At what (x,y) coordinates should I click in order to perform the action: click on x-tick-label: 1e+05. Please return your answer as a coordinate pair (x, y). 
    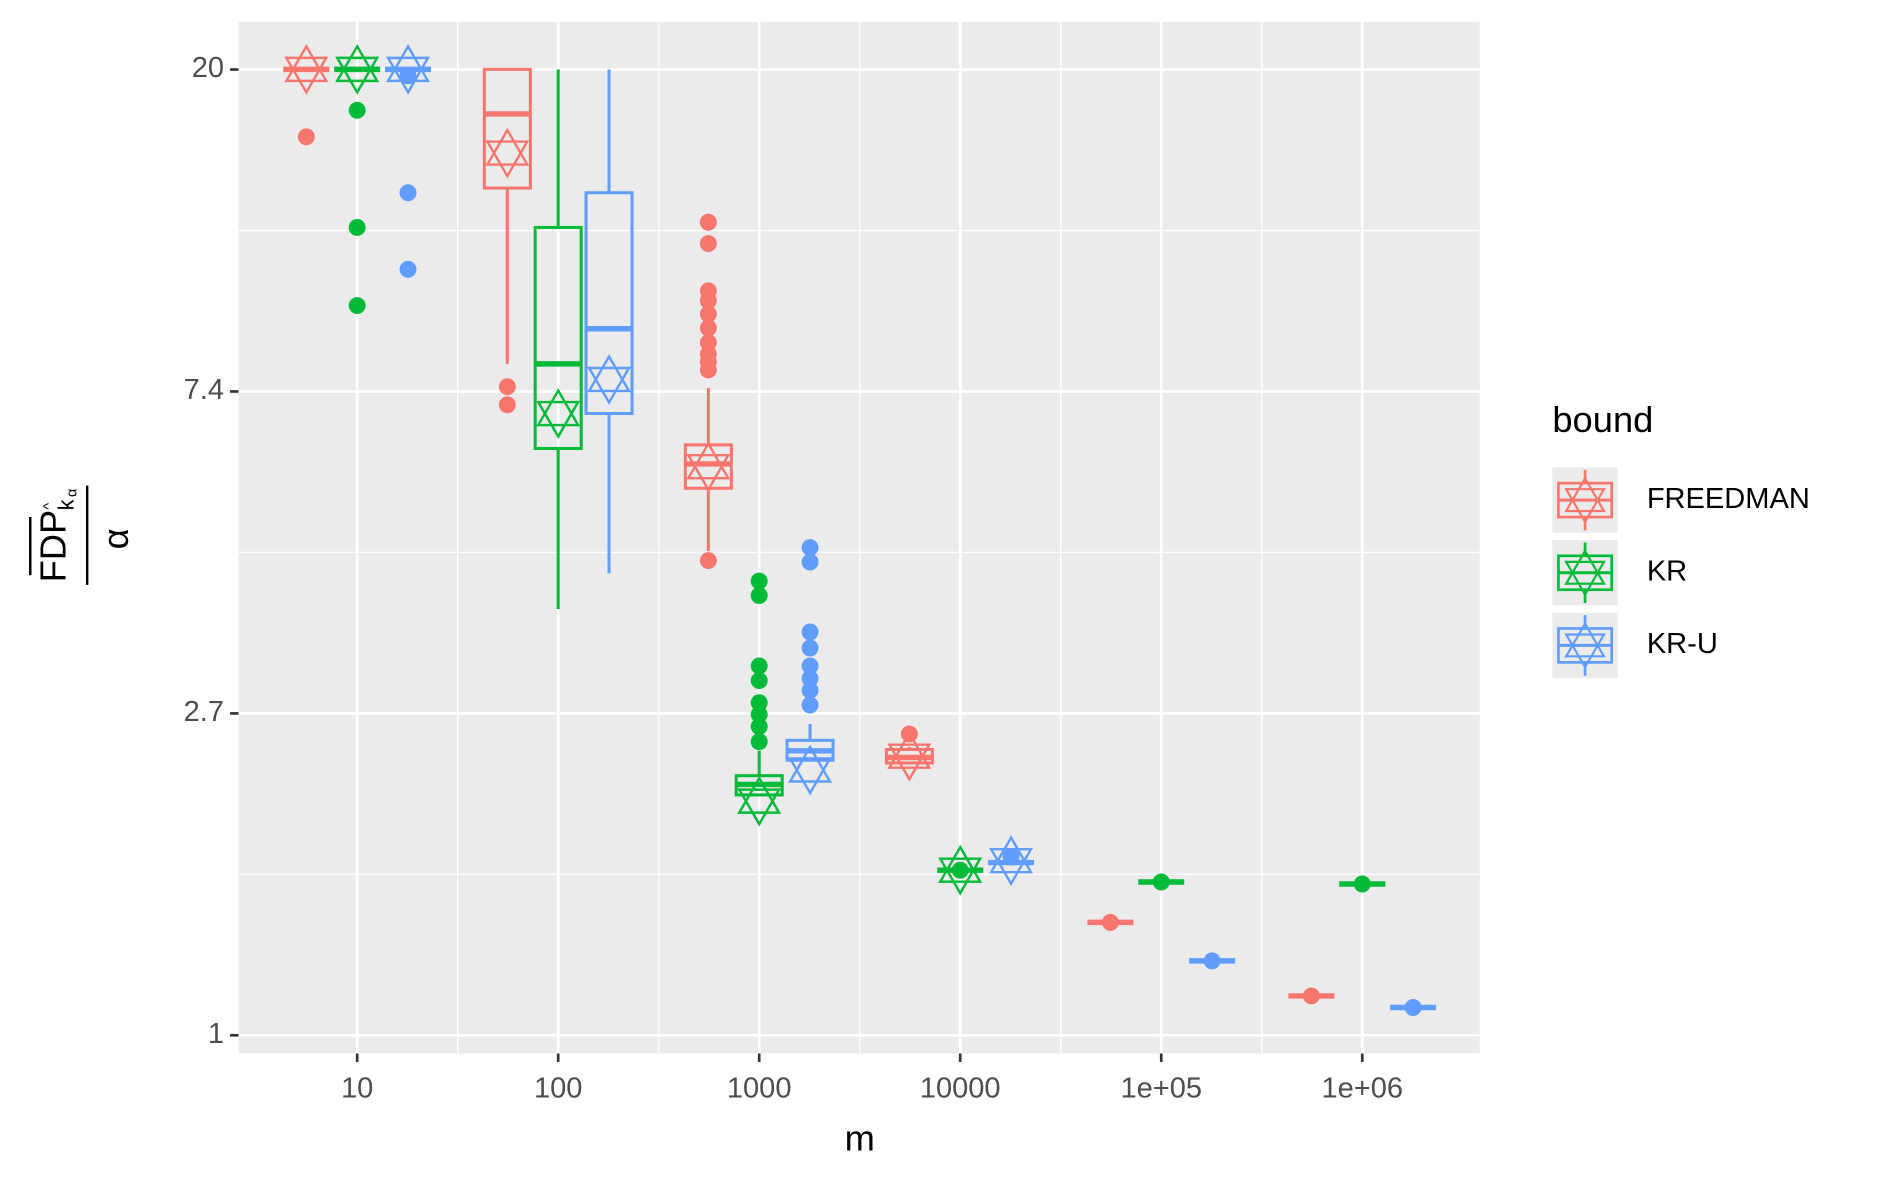
    Looking at the image, I should click on (1161, 1088).